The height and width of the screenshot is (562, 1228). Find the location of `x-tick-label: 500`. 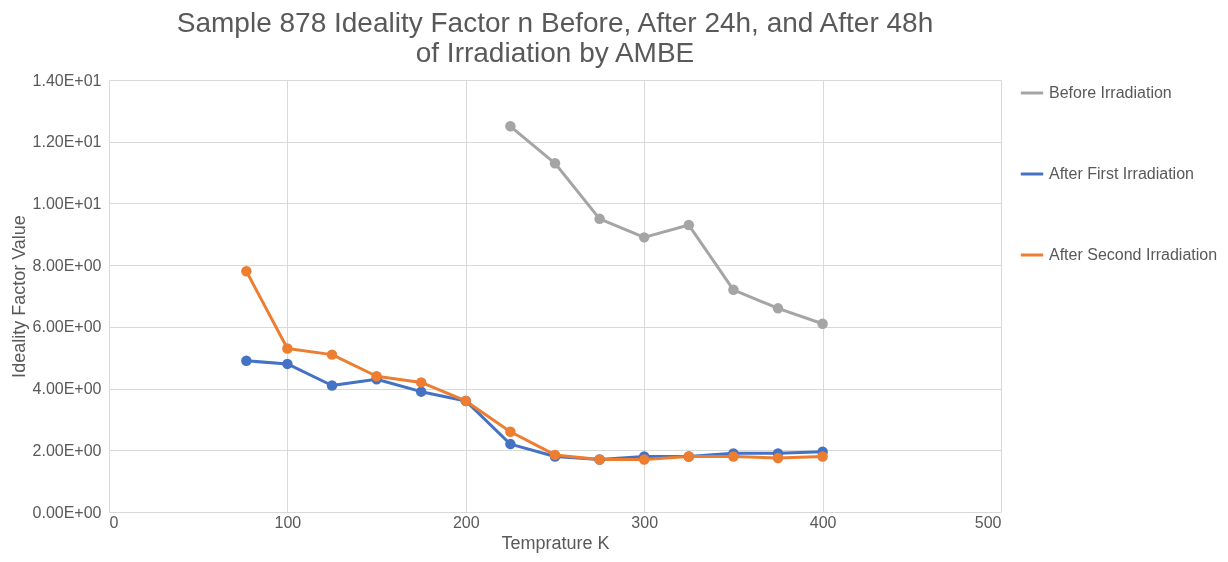

x-tick-label: 500 is located at coordinates (988, 522).